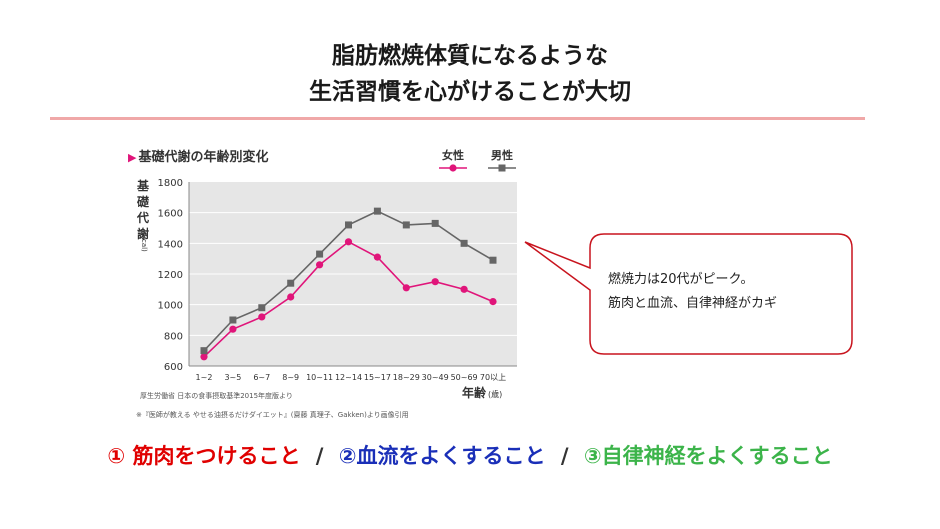 Image resolution: width=940 pixels, height=529 pixels. Describe the element at coordinates (170, 214) in the screenshot. I see `y-tick-label: 1600` at that location.